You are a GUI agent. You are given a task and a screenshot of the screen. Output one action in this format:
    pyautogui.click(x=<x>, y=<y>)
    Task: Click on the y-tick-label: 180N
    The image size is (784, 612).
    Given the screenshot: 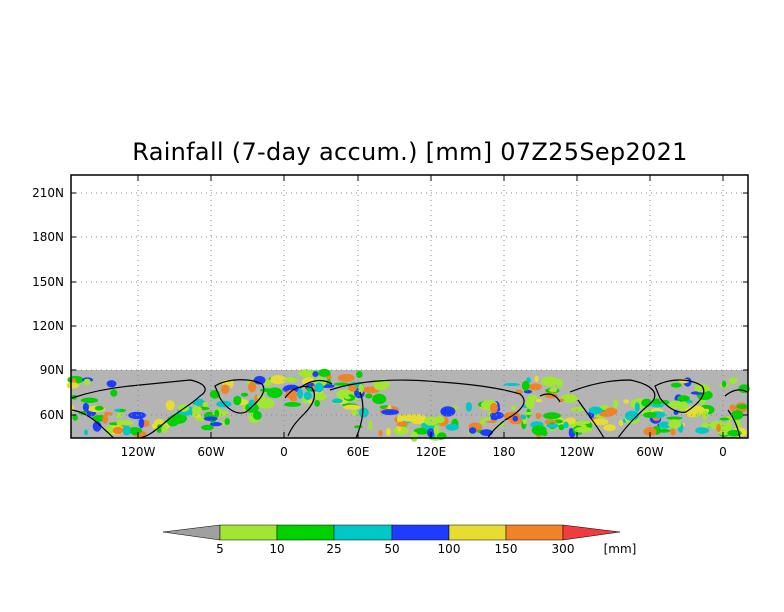 What is the action you would take?
    pyautogui.click(x=48, y=237)
    